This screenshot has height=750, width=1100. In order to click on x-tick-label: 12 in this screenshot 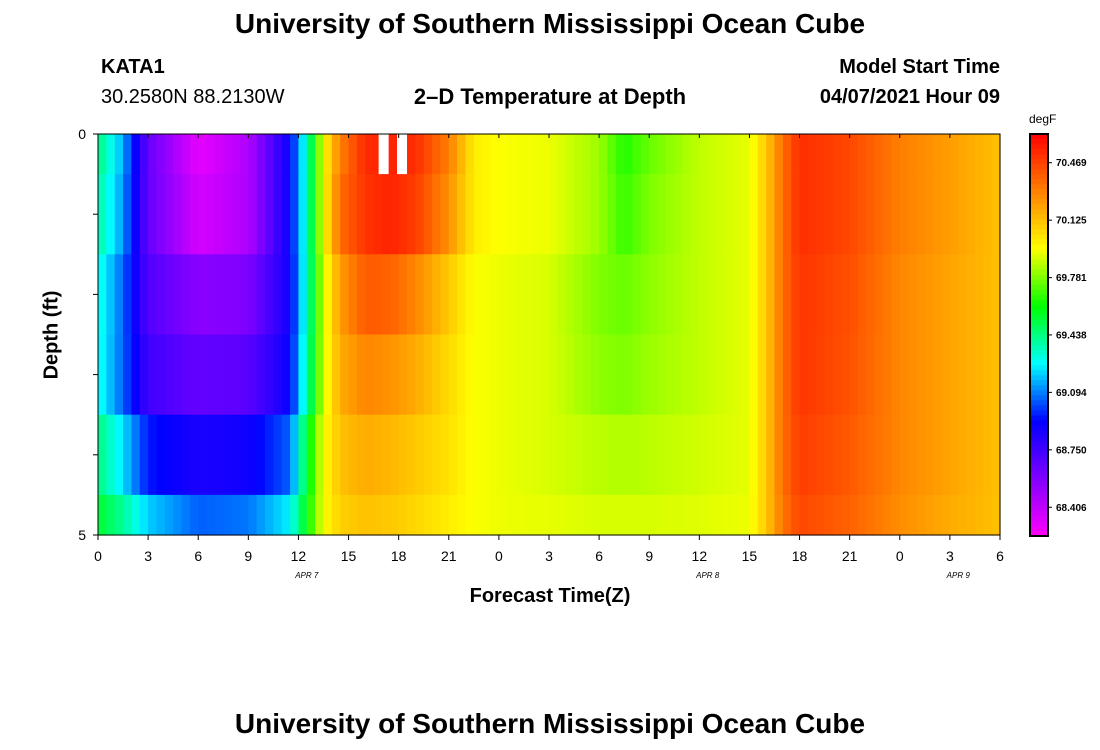, I will do `click(299, 556)`.